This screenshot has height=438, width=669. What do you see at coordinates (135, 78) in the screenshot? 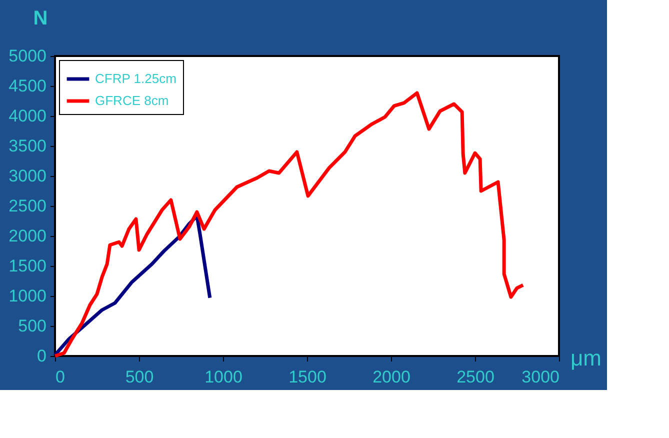
I see `legend-label: CFRP 1.25cm` at bounding box center [135, 78].